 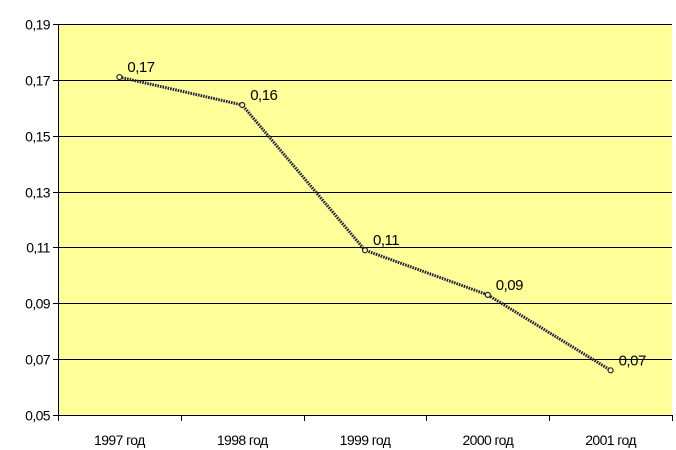 I want to click on x-tick-label: 1999 год, so click(x=365, y=440).